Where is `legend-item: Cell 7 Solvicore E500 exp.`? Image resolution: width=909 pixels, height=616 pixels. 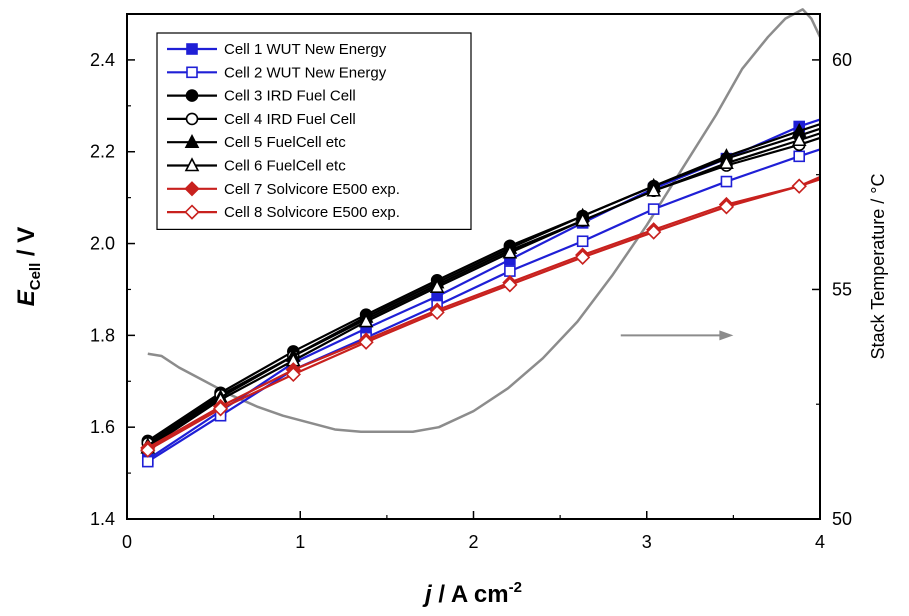 legend-item: Cell 7 Solvicore E500 exp. is located at coordinates (283, 189).